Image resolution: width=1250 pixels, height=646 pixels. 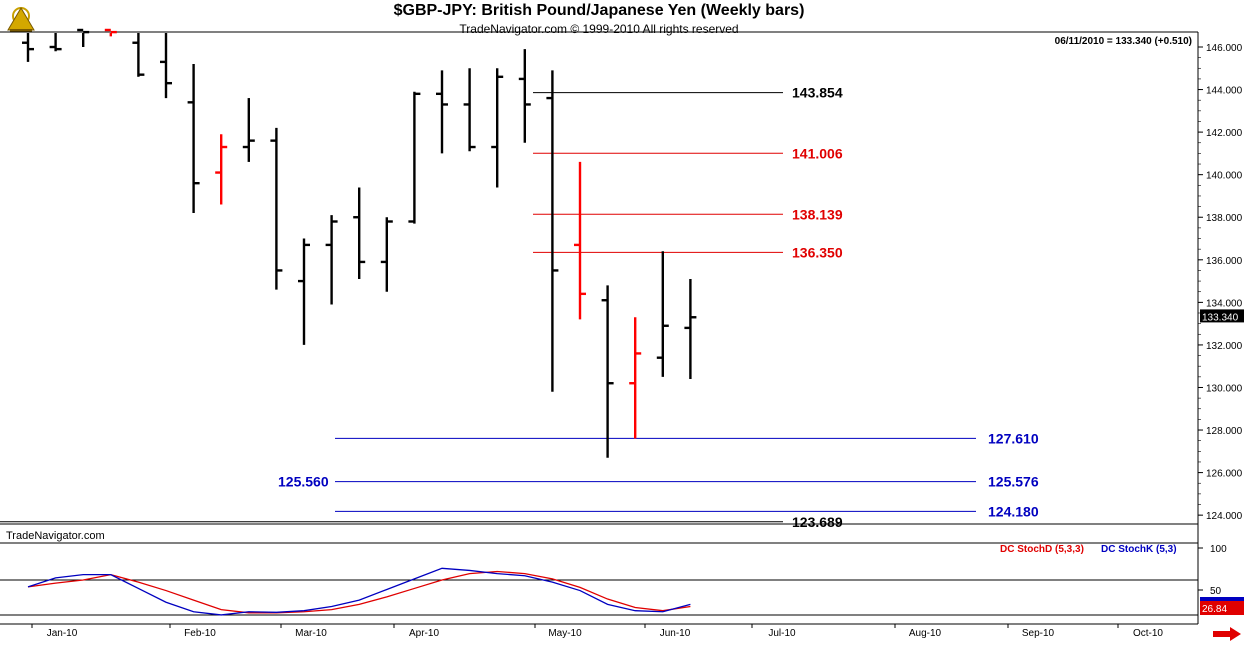 What do you see at coordinates (200, 633) in the screenshot?
I see `x-tick-label: Feb-10` at bounding box center [200, 633].